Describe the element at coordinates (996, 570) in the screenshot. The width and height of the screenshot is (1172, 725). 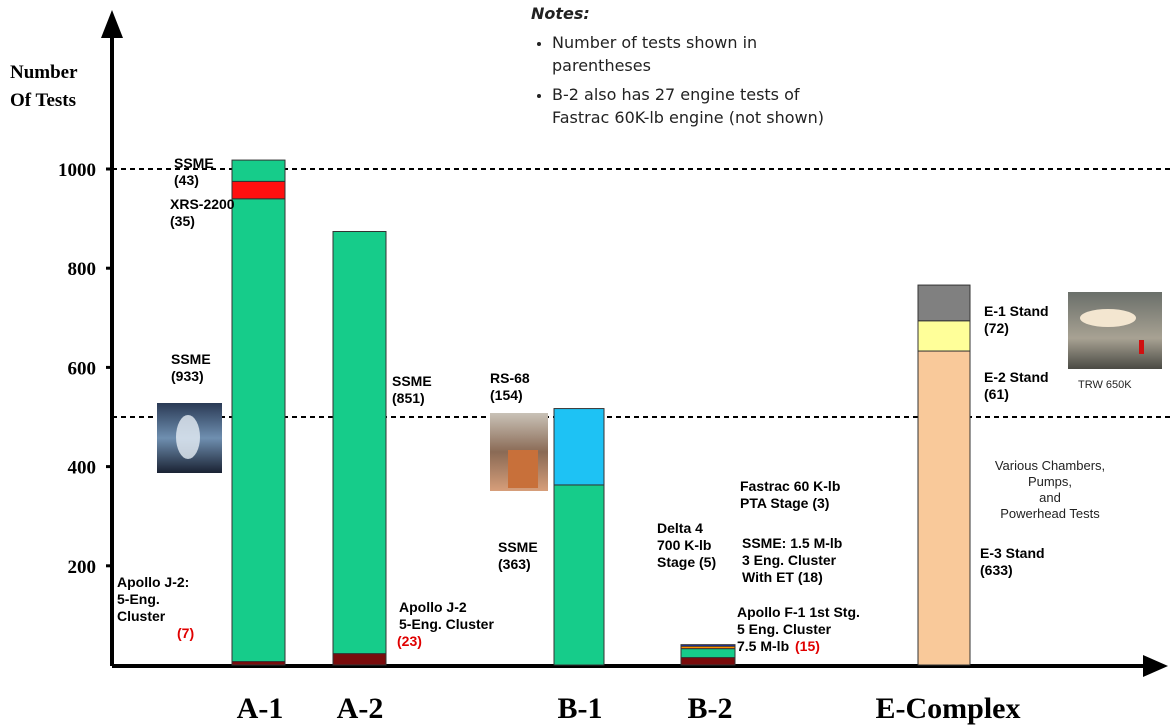
I see `annotation-label: (633)` at that location.